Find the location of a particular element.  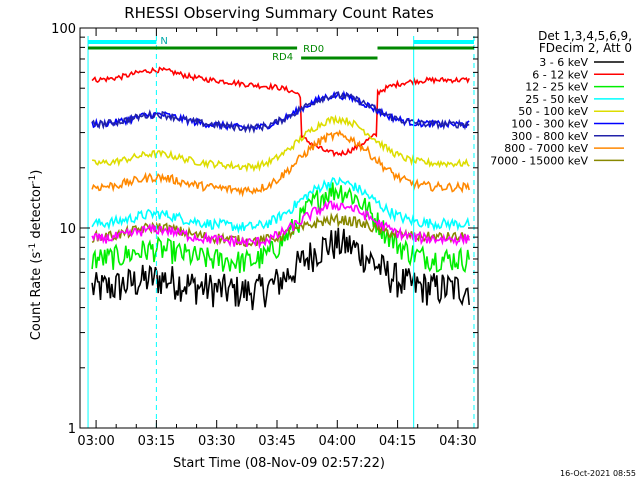

legend-header-line-2: FDecim 2, Att 0 is located at coordinates (585, 48).